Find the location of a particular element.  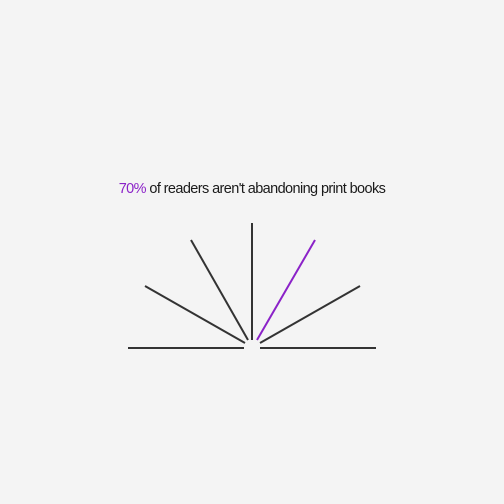

book-page-line-highlight is located at coordinates (286, 290).